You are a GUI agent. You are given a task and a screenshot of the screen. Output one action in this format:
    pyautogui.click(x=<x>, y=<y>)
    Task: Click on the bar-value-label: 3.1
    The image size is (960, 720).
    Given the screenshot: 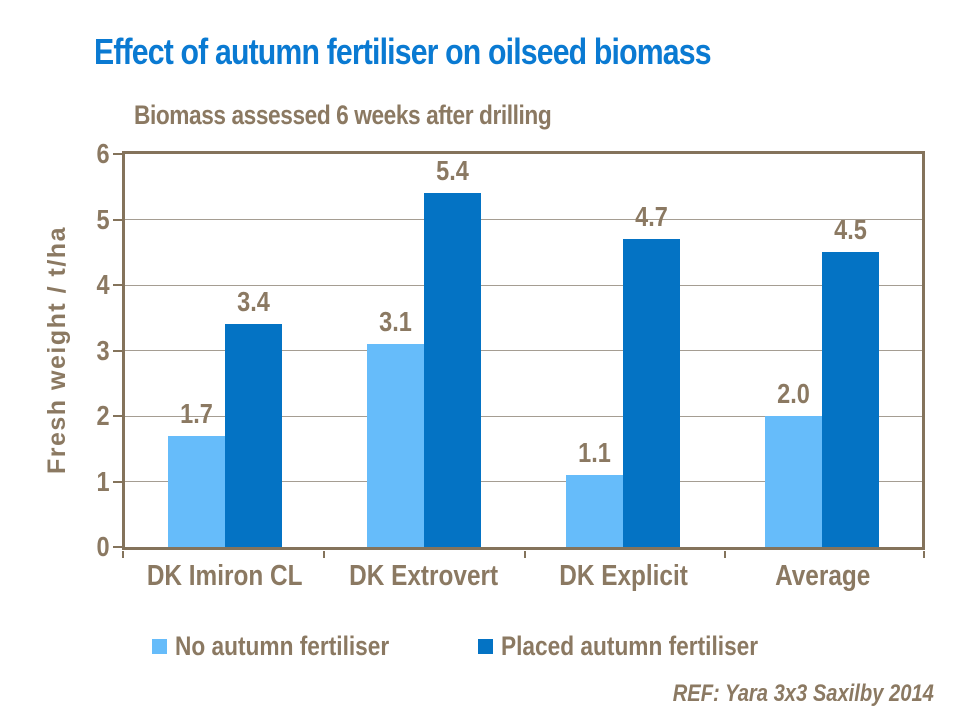 What is the action you would take?
    pyautogui.click(x=395, y=322)
    